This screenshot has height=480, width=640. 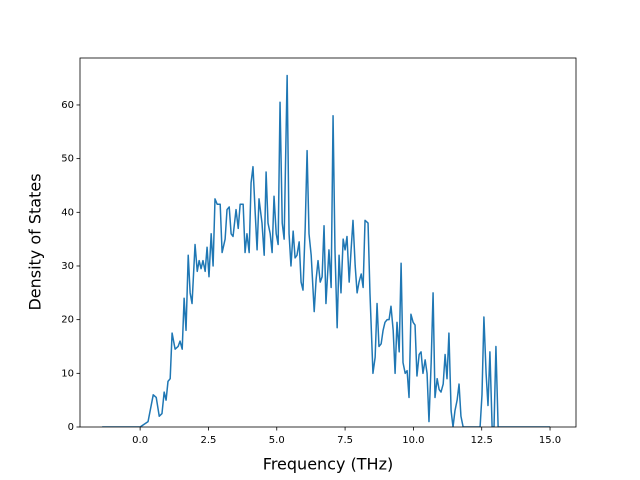 I want to click on y-tick-label: 60, so click(x=67, y=105).